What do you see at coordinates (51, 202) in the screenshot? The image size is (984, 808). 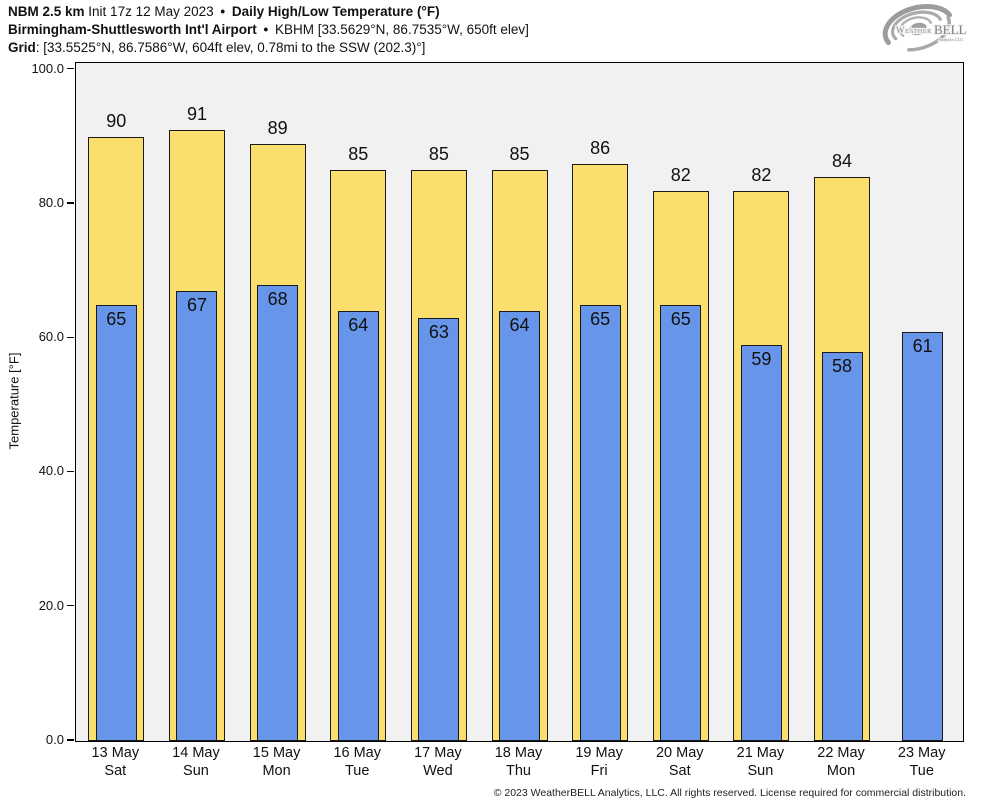 I see `y-tick-label: 80.0` at bounding box center [51, 202].